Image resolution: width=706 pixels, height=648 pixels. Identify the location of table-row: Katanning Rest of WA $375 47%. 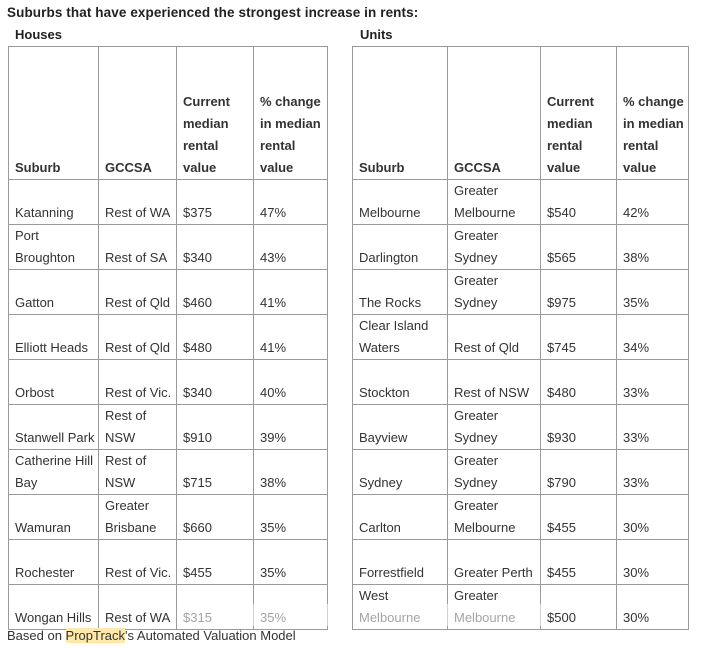
(168, 202).